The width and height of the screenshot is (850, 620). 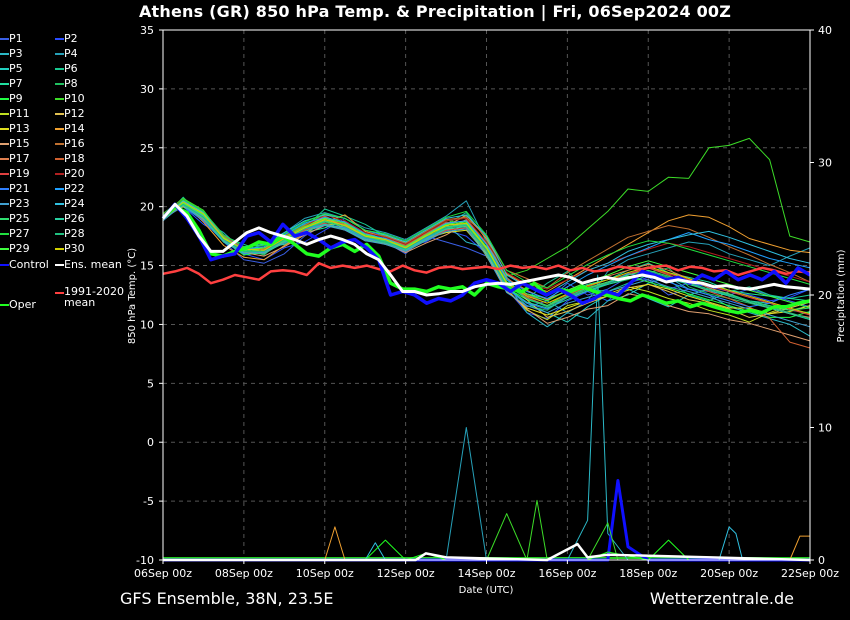 What do you see at coordinates (132, 296) in the screenshot?
I see `y-axis-label-left: 850 hPa Temp. (°C)` at bounding box center [132, 296].